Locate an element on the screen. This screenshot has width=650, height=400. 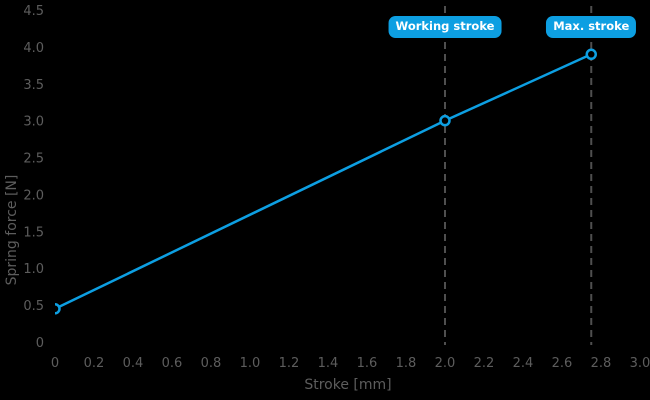
x-tick-label-2-0: 2.0 is located at coordinates (445, 363).